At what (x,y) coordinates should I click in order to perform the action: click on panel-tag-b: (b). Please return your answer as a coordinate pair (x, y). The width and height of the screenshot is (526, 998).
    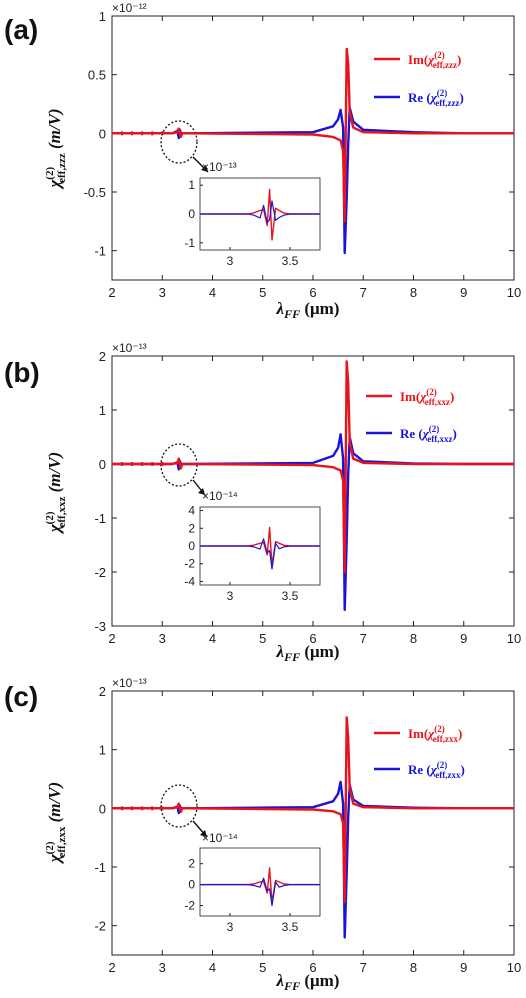
    Looking at the image, I should click on (22, 372).